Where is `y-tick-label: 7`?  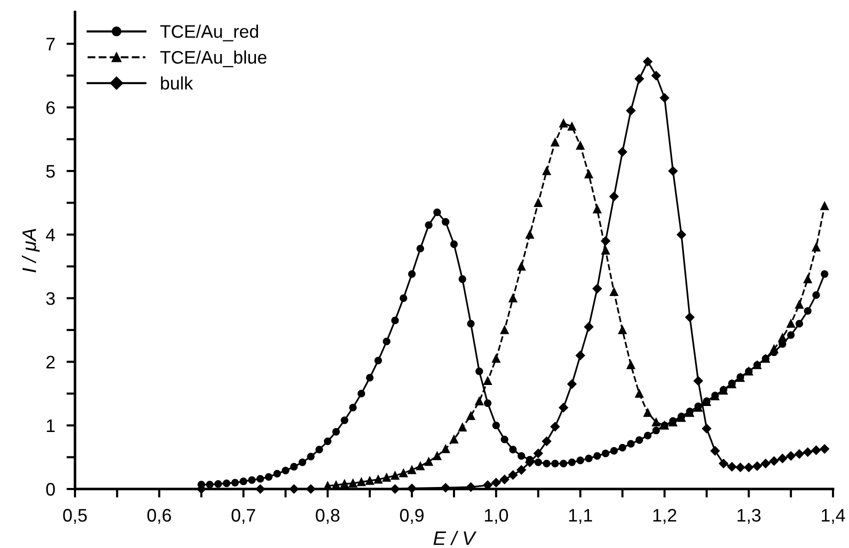 y-tick-label: 7 is located at coordinates (50, 44).